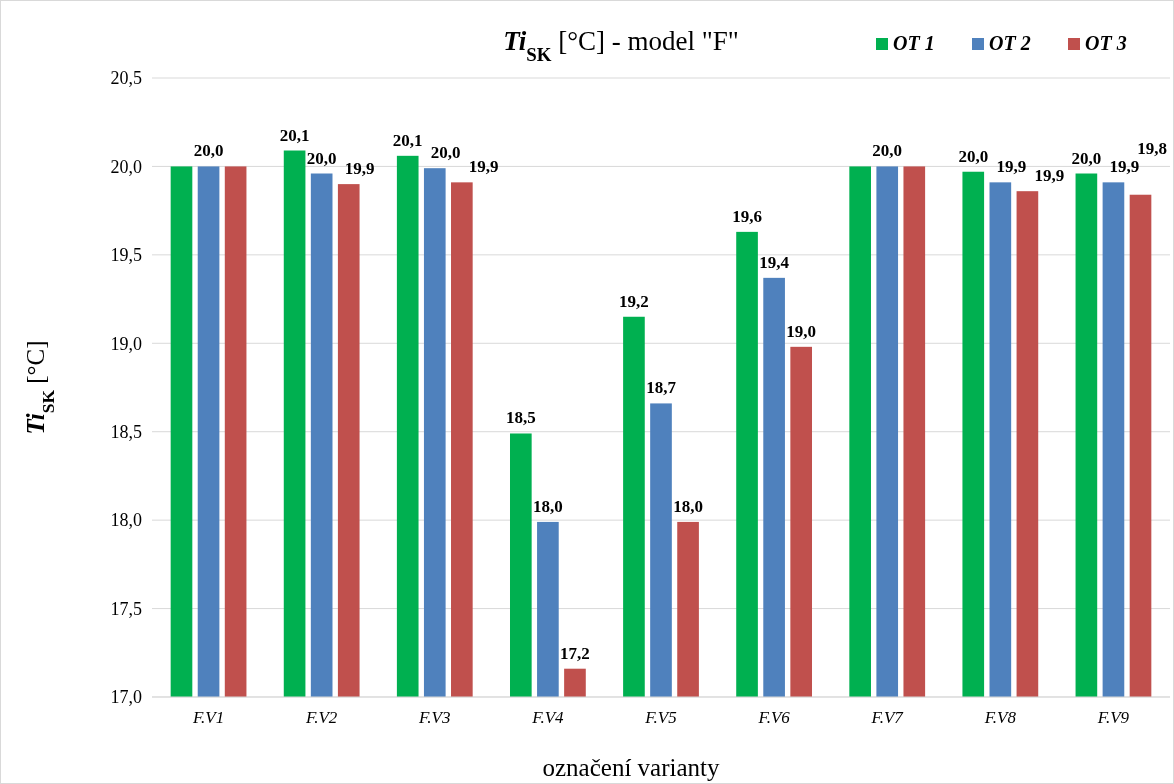 This screenshot has height=784, width=1174. Describe the element at coordinates (548, 717) in the screenshot. I see `x-tick-label: F.V4` at that location.